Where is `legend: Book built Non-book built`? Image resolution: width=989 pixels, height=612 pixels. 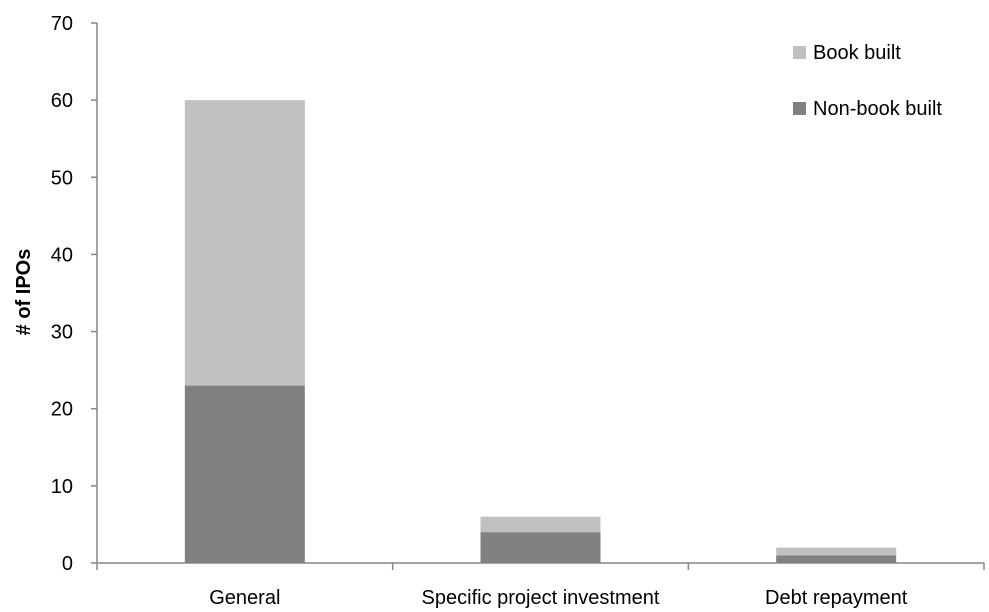
legend: Book built Non-book built is located at coordinates (867, 81).